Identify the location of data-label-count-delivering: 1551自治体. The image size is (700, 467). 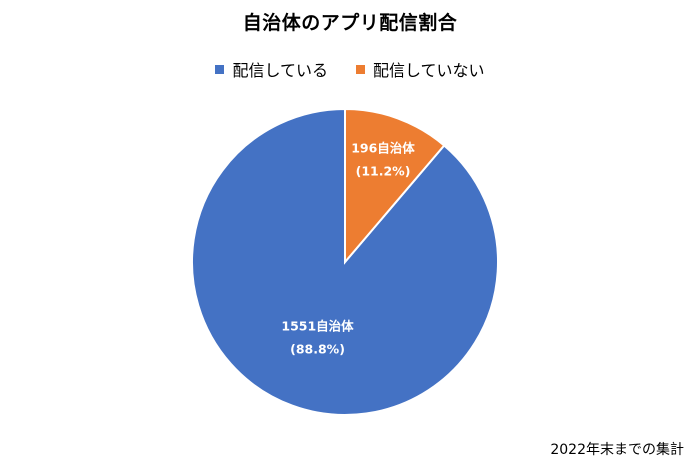
(317, 326).